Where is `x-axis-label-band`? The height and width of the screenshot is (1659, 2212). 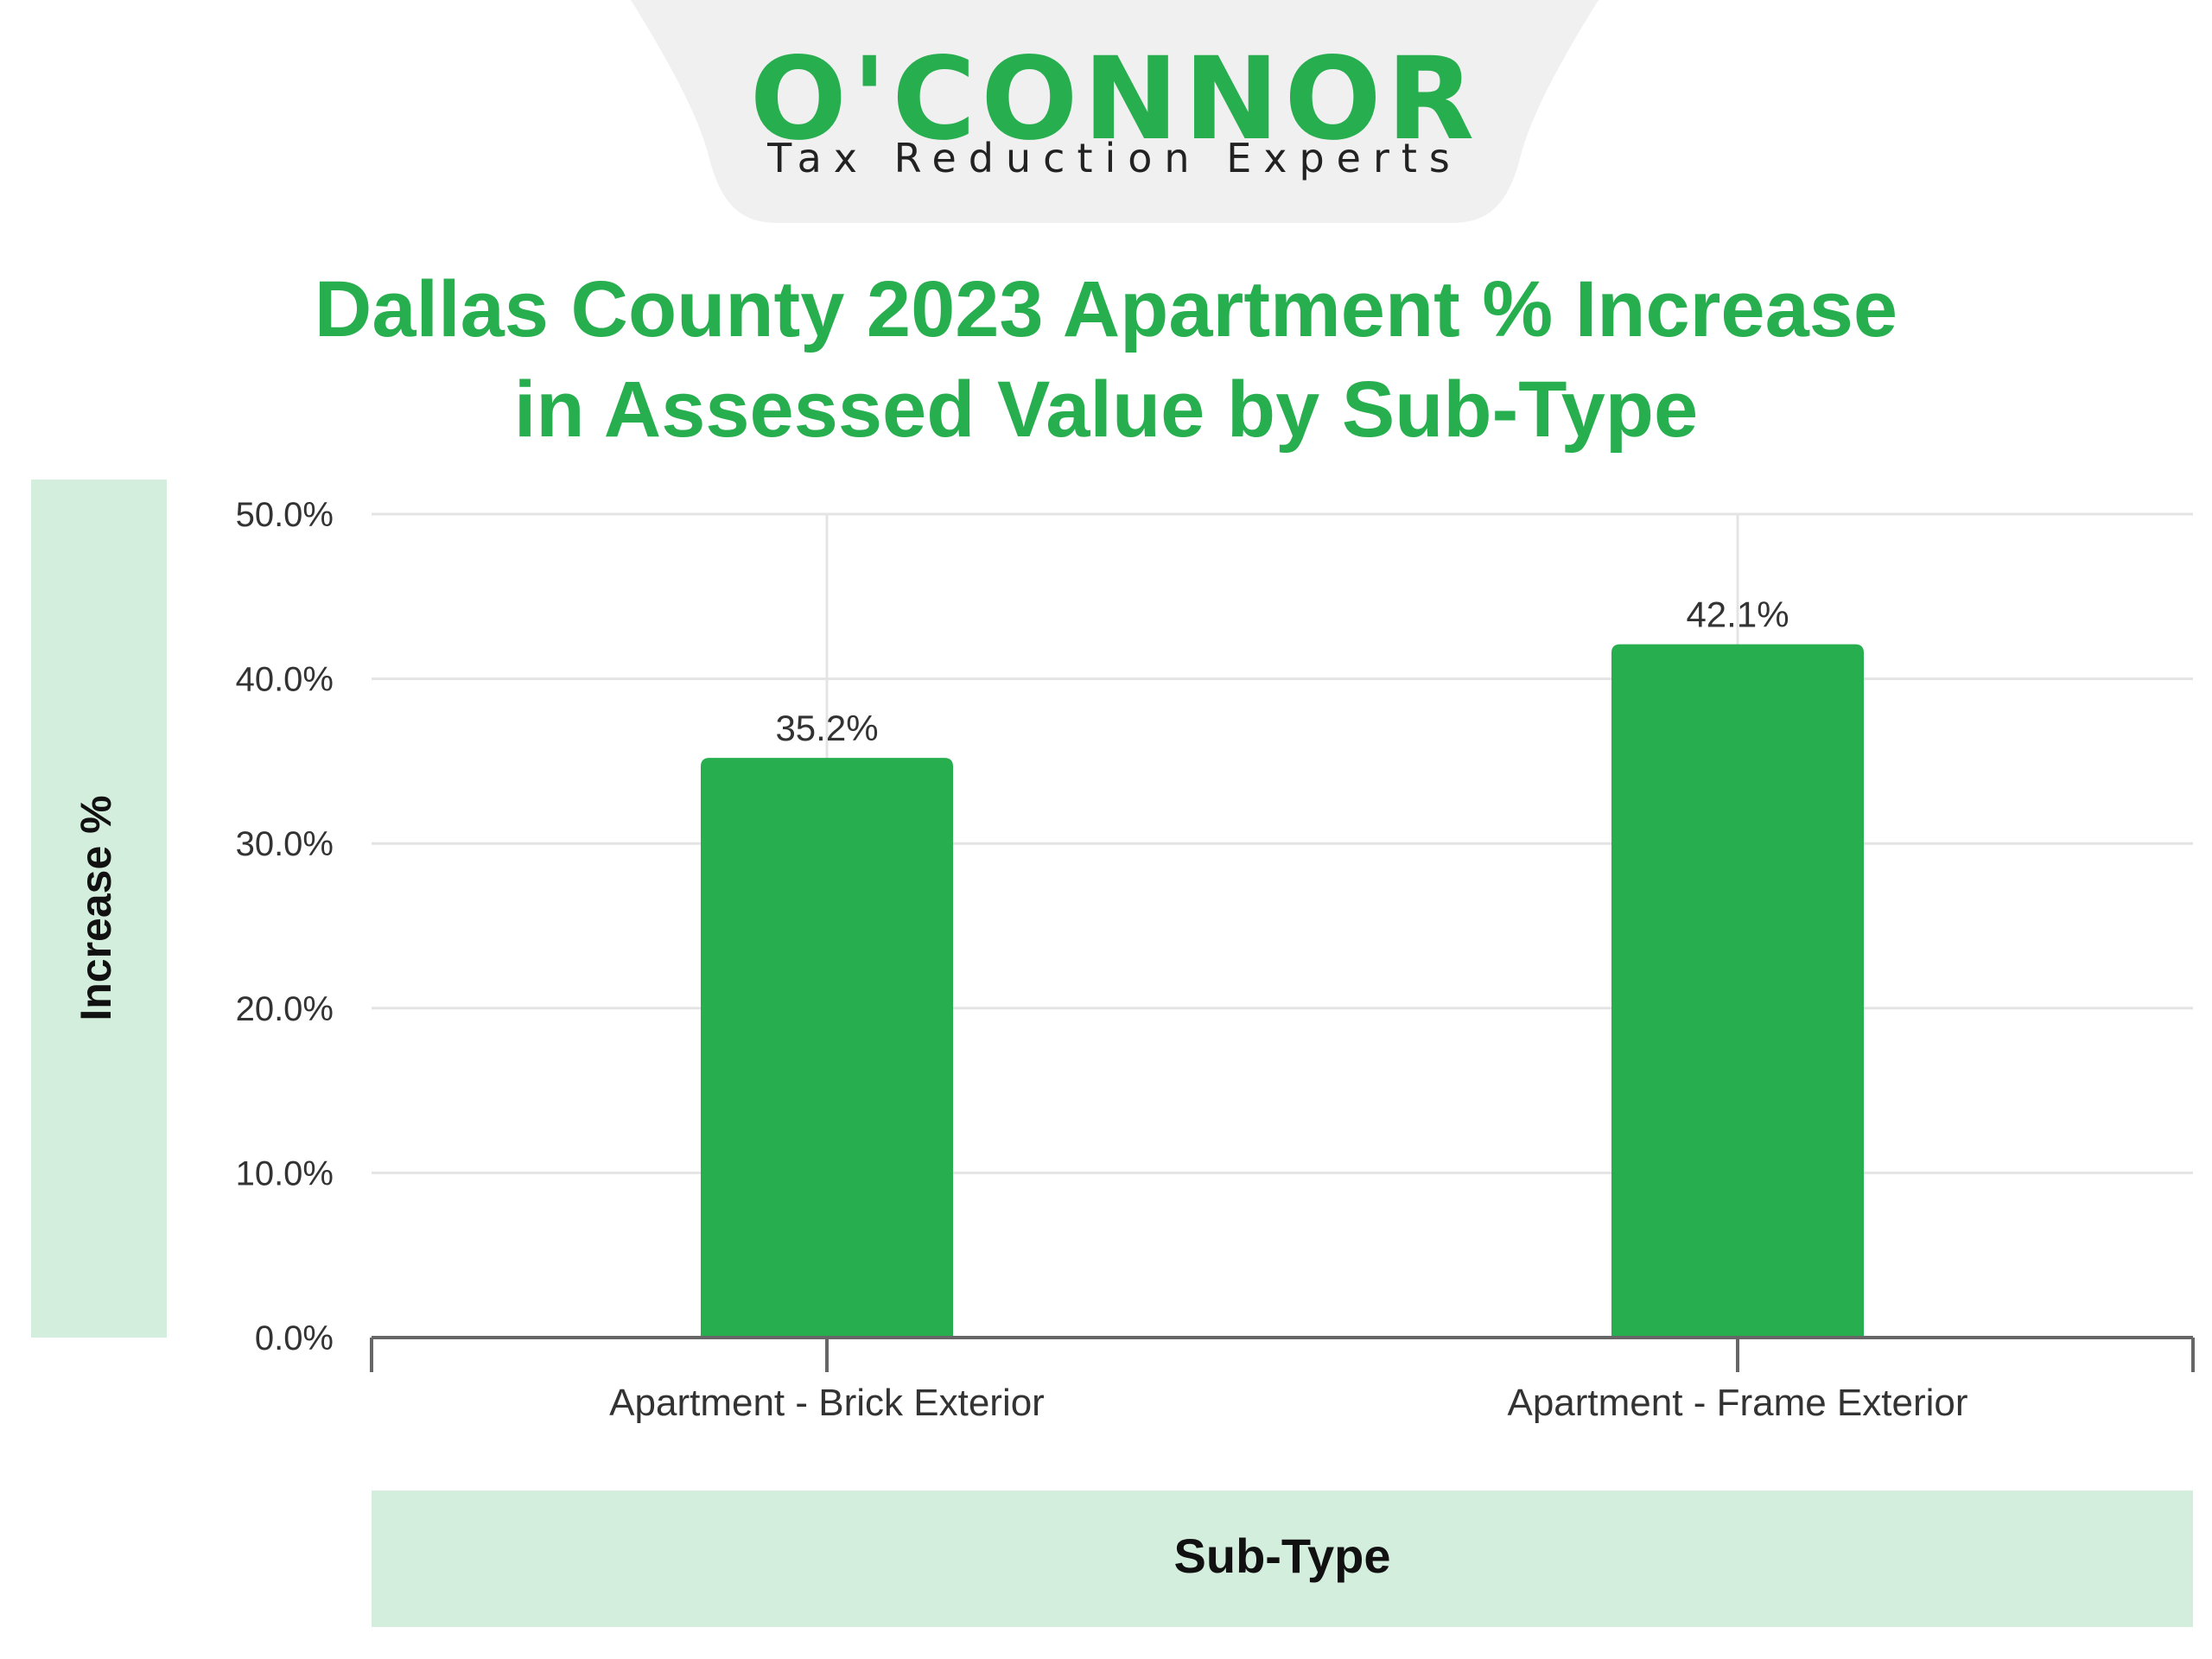 x-axis-label-band is located at coordinates (1282, 1559).